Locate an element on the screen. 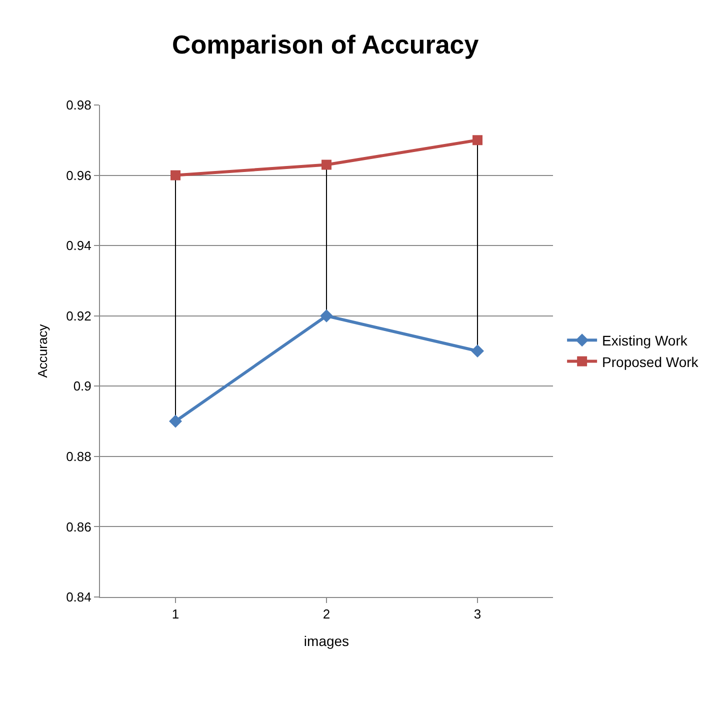  y-tick-label: 0.88 is located at coordinates (79, 456).